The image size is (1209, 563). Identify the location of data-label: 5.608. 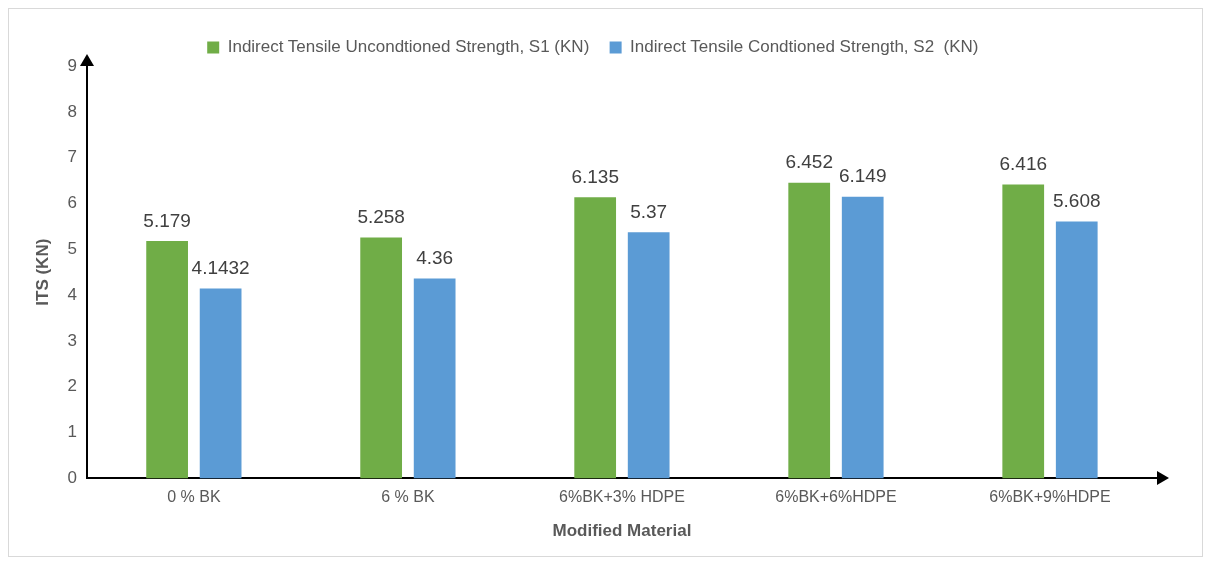
(1076, 201).